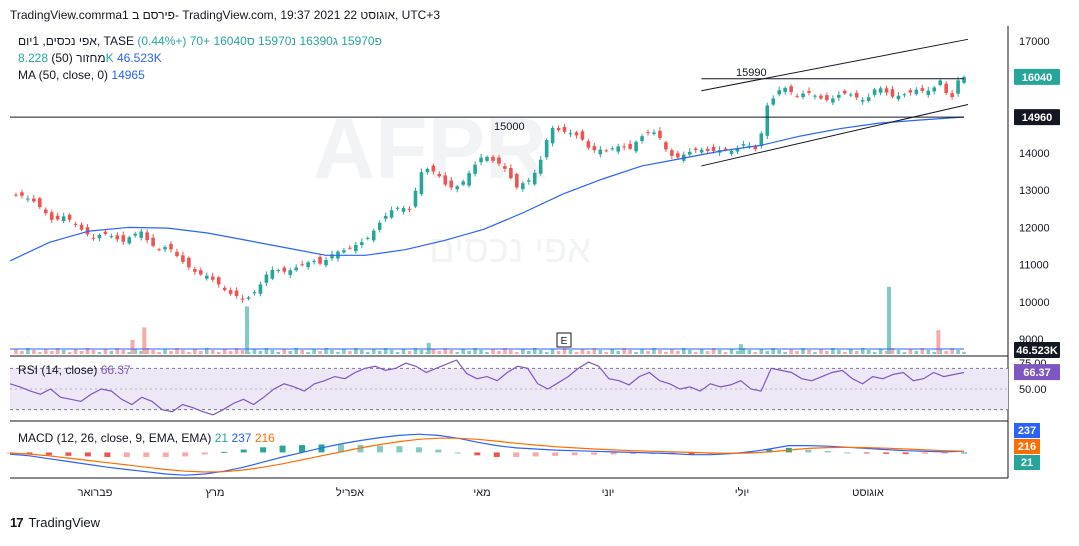 The height and width of the screenshot is (546, 1079). I want to click on macd-value-2: 237, so click(241, 438).